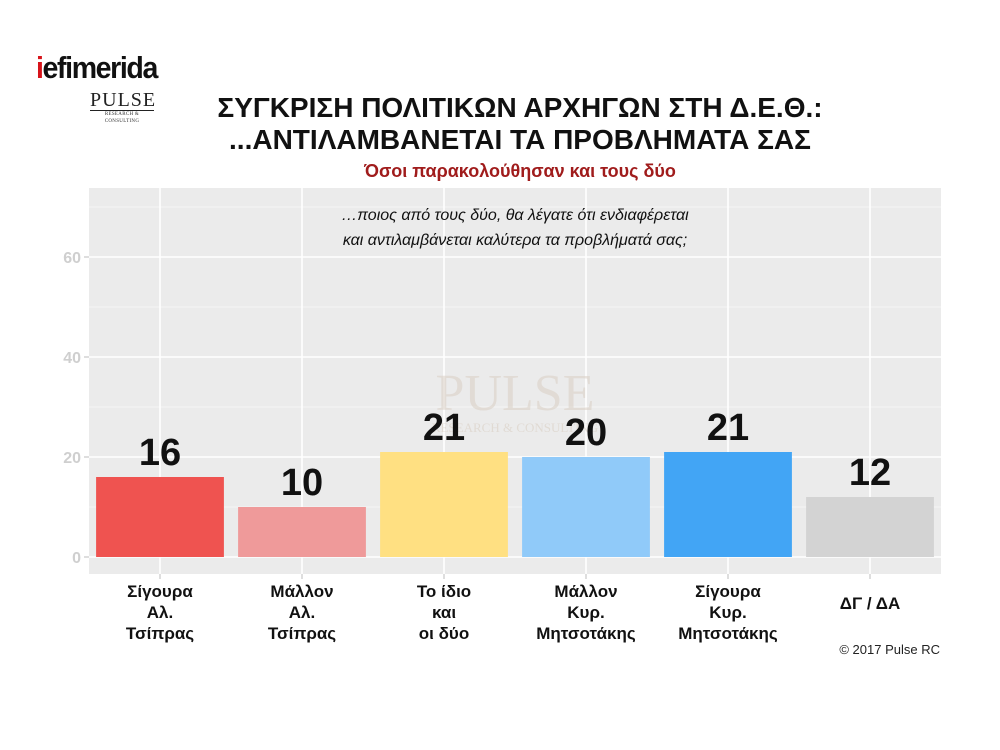 Image resolution: width=1000 pixels, height=750 pixels. Describe the element at coordinates (889, 649) in the screenshot. I see `copyright-note: © 2017 Pulse RC` at that location.